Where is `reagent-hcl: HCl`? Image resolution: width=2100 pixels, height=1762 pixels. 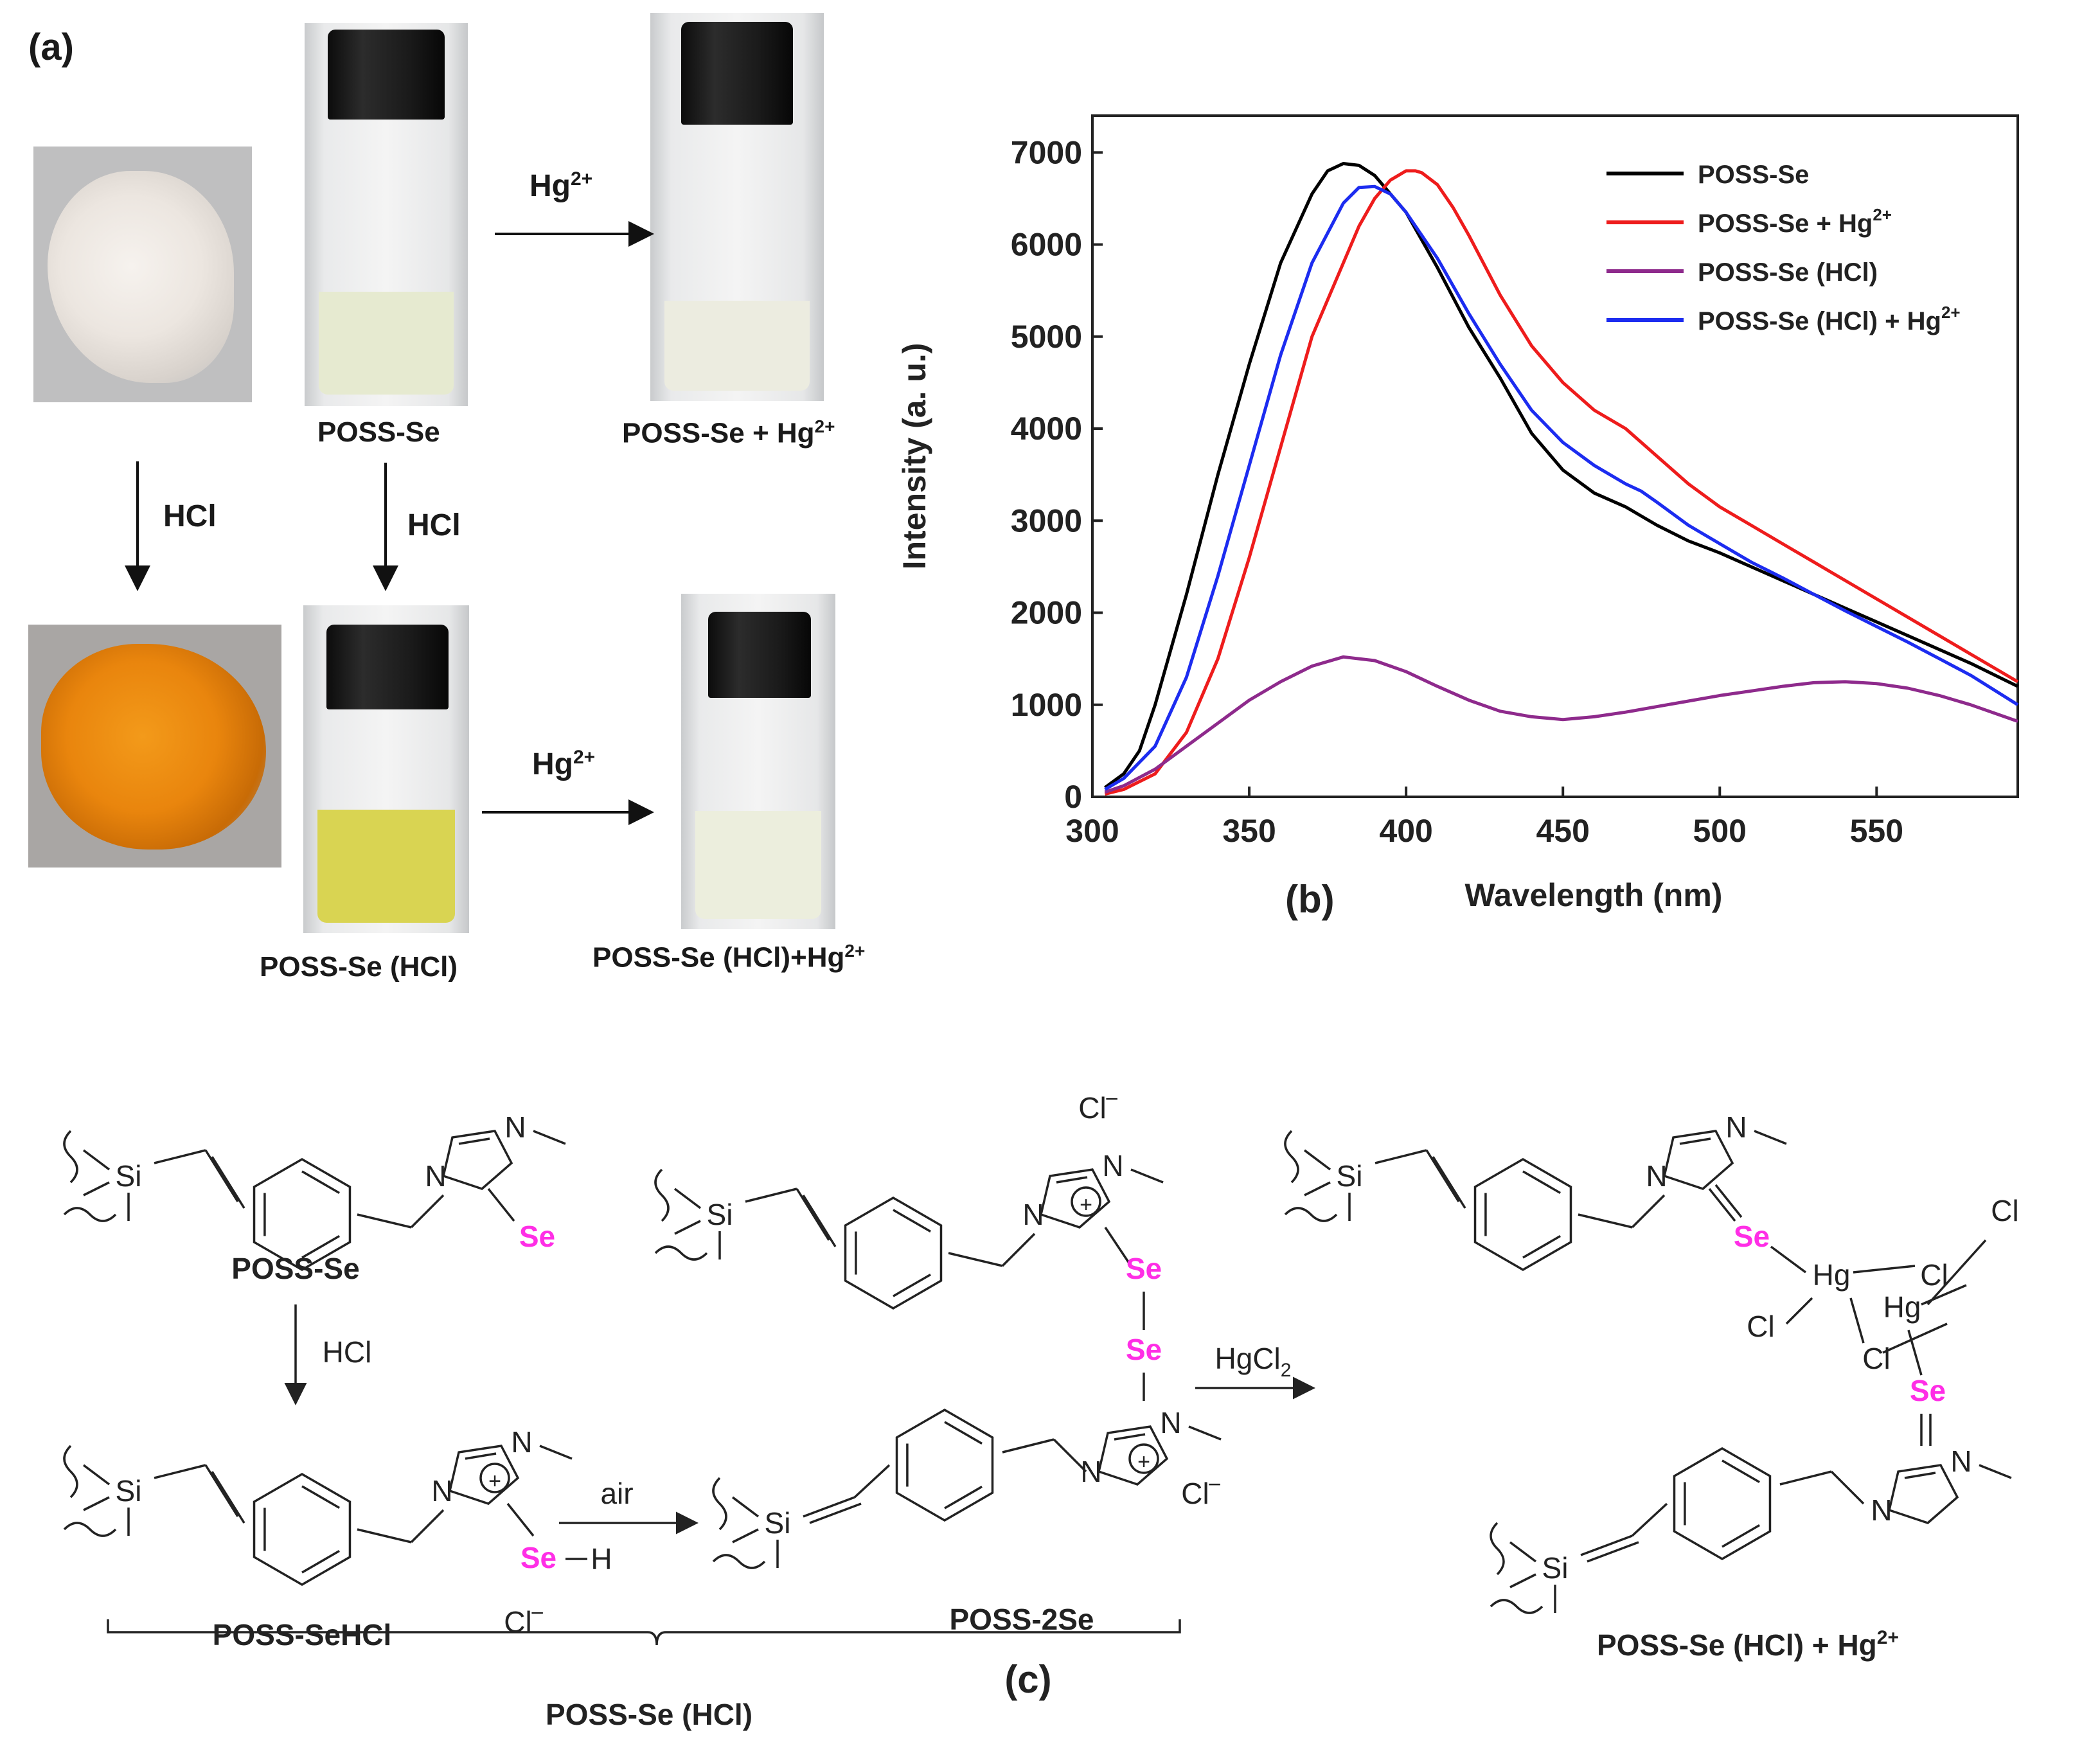
reagent-hcl: HCl is located at coordinates (347, 1352).